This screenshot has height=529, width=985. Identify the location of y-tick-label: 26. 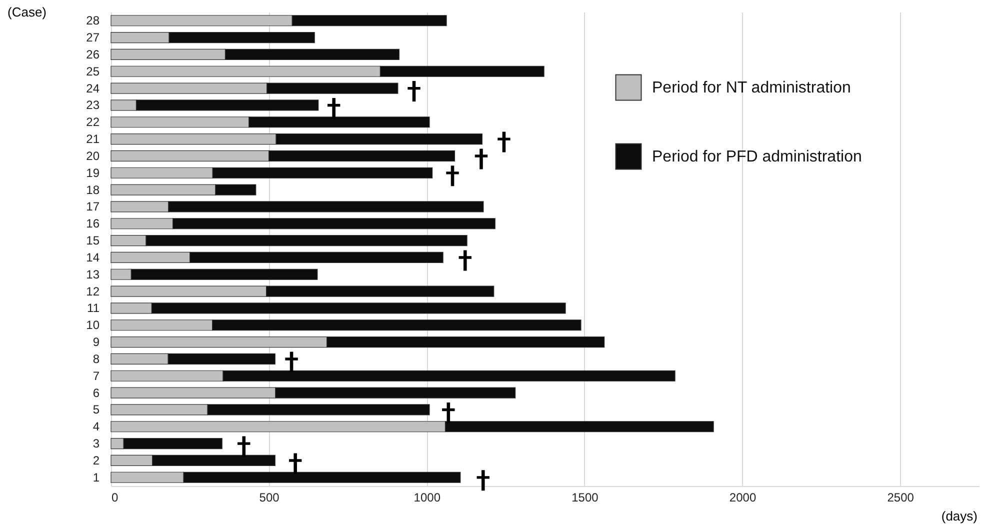
(93, 54).